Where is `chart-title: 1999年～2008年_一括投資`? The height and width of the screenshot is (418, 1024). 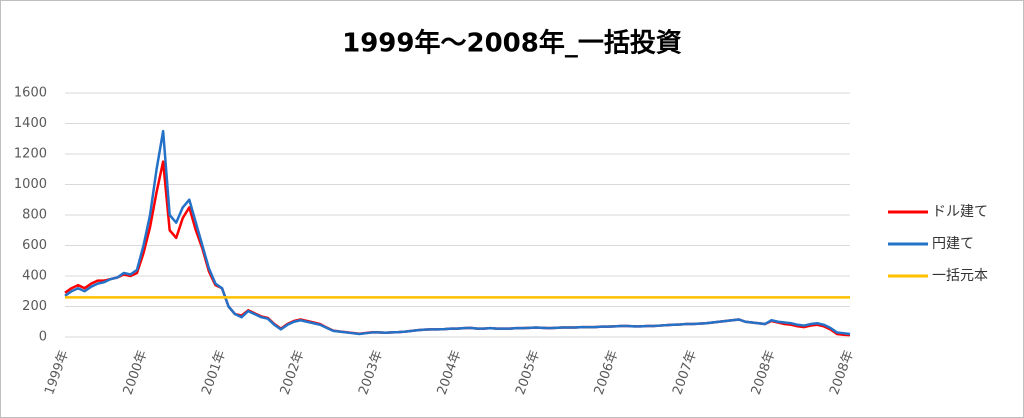 chart-title: 1999年～2008年_一括投資 is located at coordinates (512, 43).